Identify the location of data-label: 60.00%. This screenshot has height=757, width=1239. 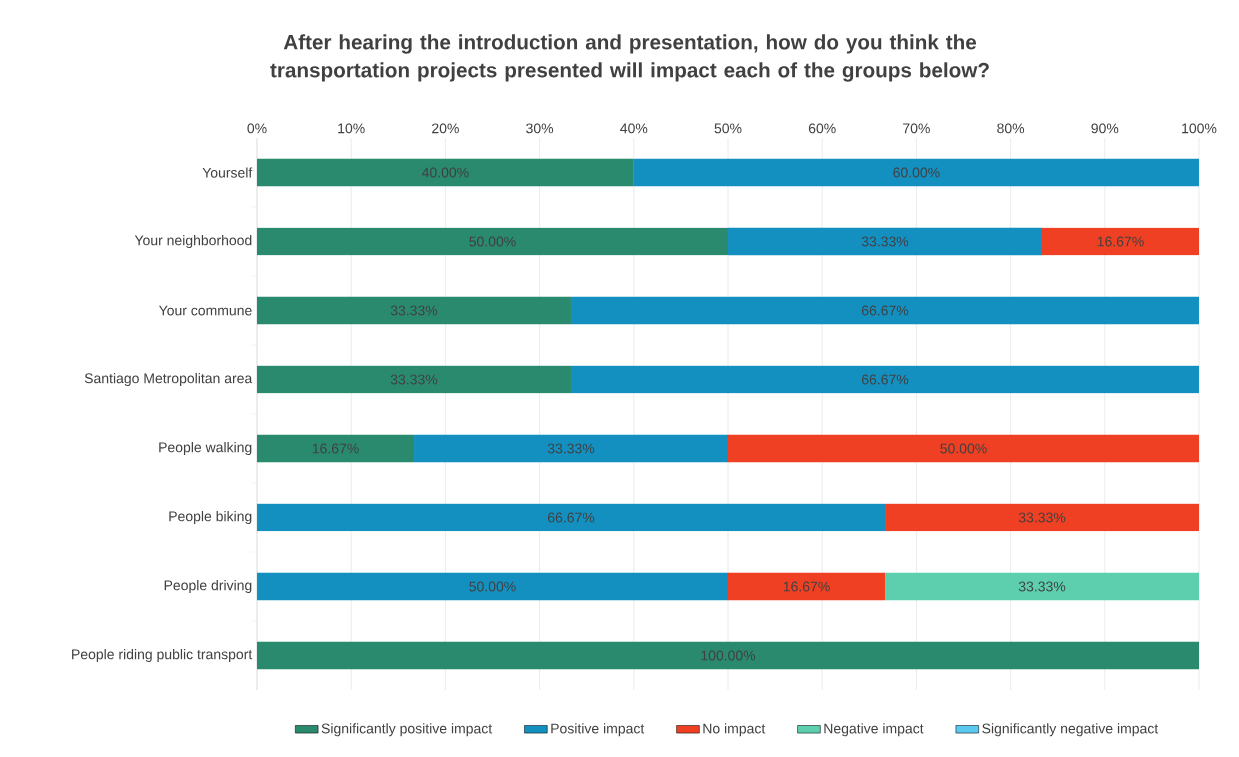
(916, 172).